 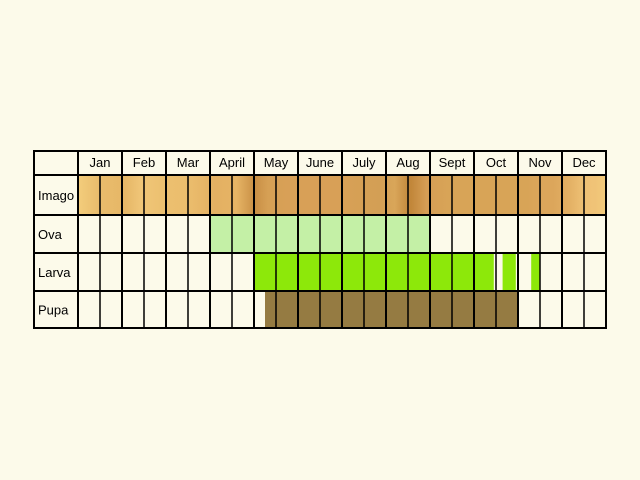 What do you see at coordinates (540, 162) in the screenshot?
I see `month-header-11: Nov` at bounding box center [540, 162].